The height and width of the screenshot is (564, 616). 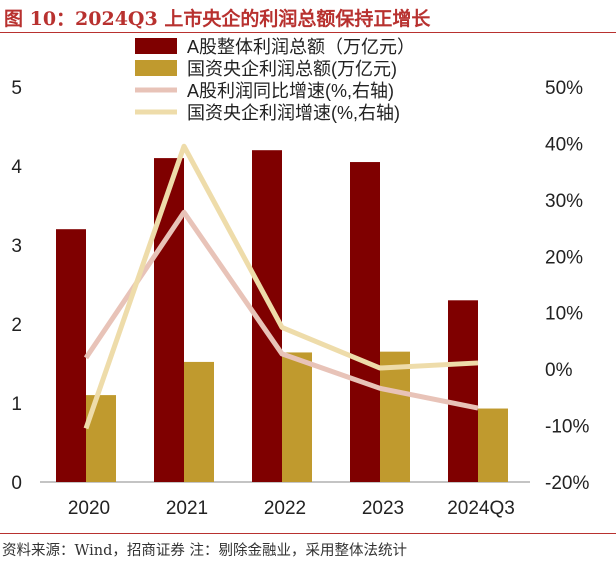 What do you see at coordinates (301, 47) in the screenshot?
I see `legend-label: A股整体利润总额（万亿元）` at bounding box center [301, 47].